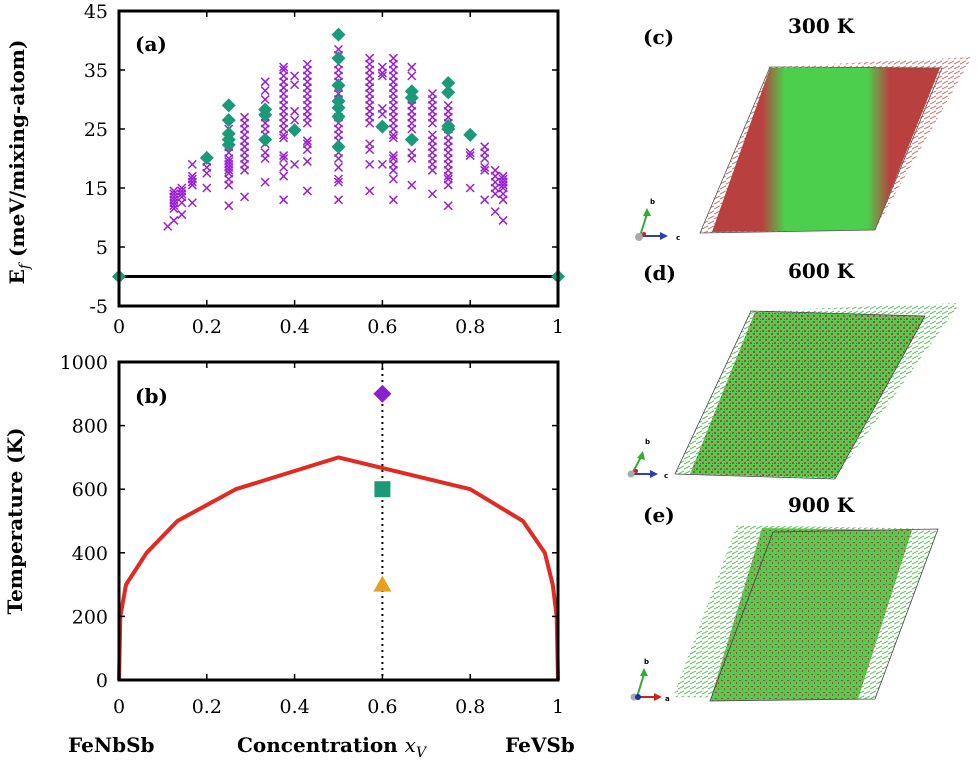  I want to click on axis-c-label: c, so click(678, 238).